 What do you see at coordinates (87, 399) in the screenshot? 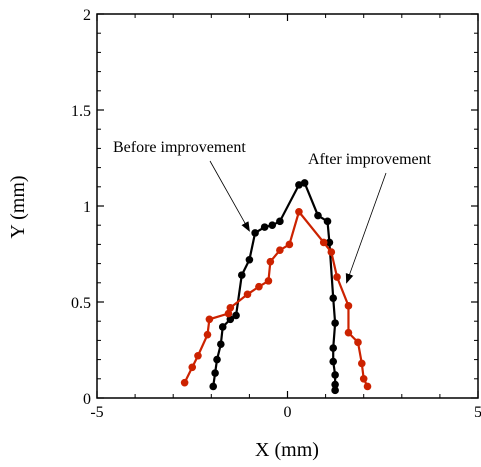
I see `y-tick-label: 0` at bounding box center [87, 399].